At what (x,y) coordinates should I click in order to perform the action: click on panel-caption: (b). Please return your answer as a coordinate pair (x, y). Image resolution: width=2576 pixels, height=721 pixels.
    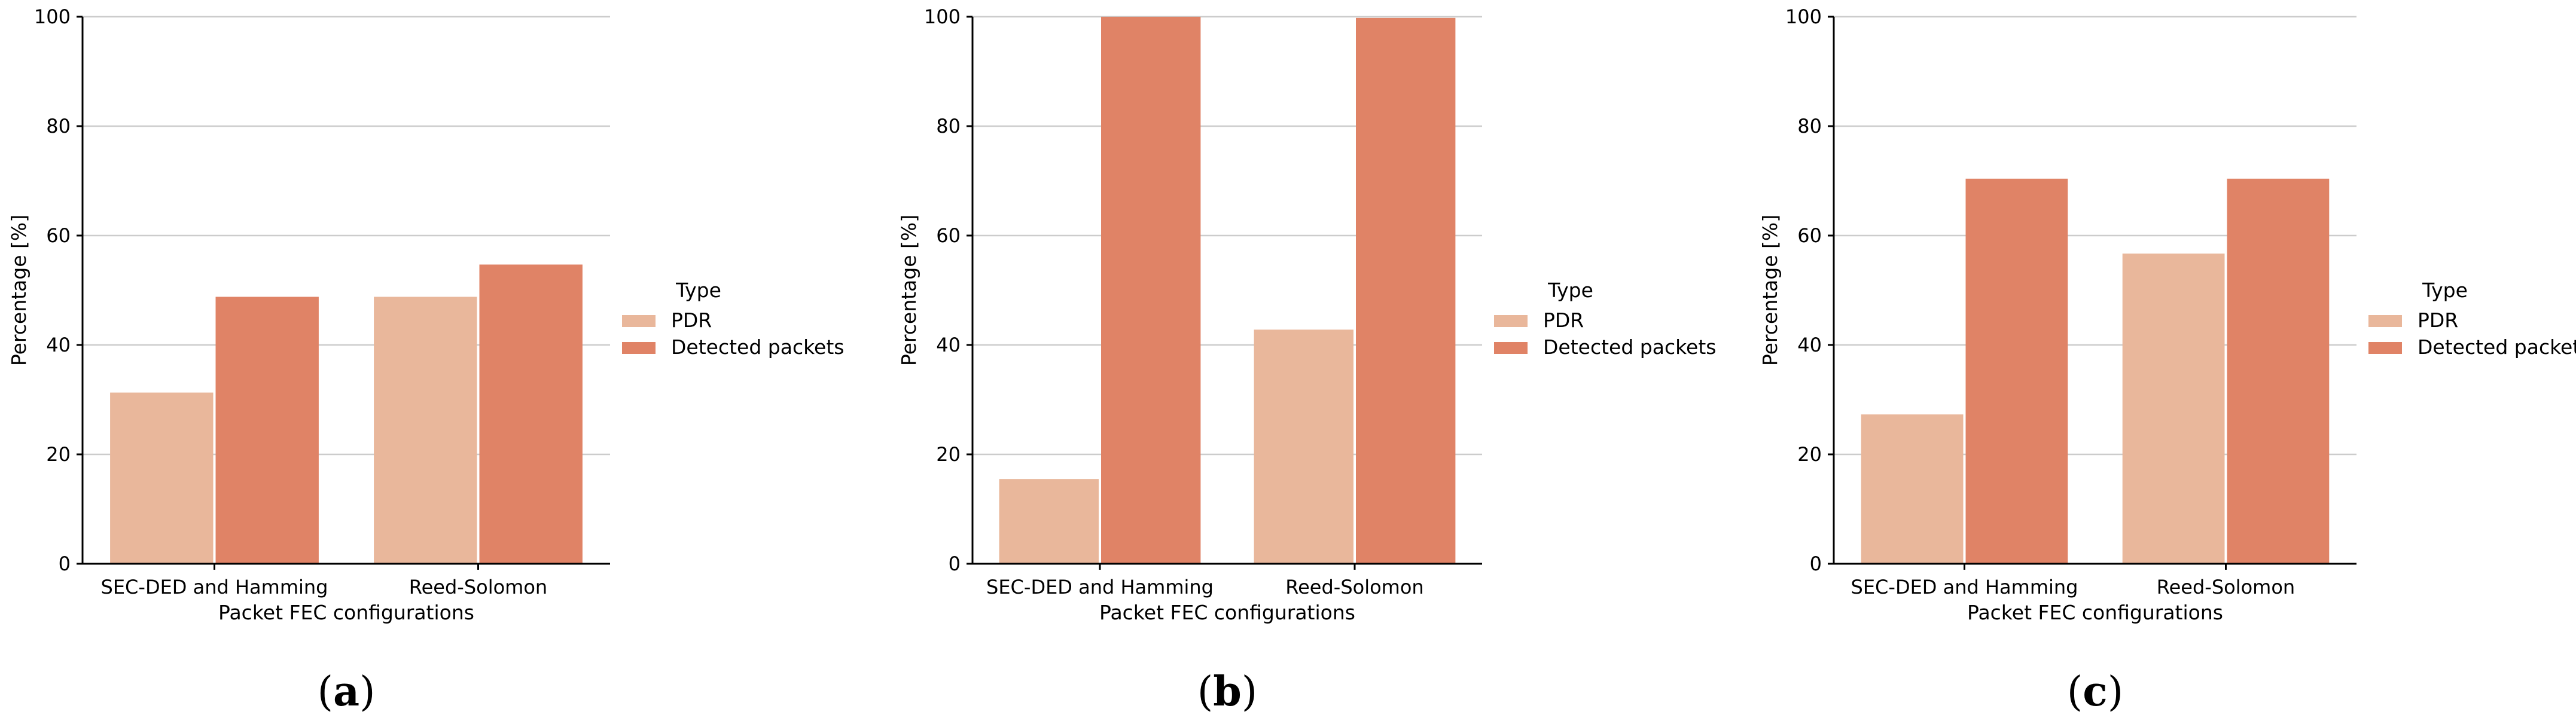
    Looking at the image, I should click on (1228, 692).